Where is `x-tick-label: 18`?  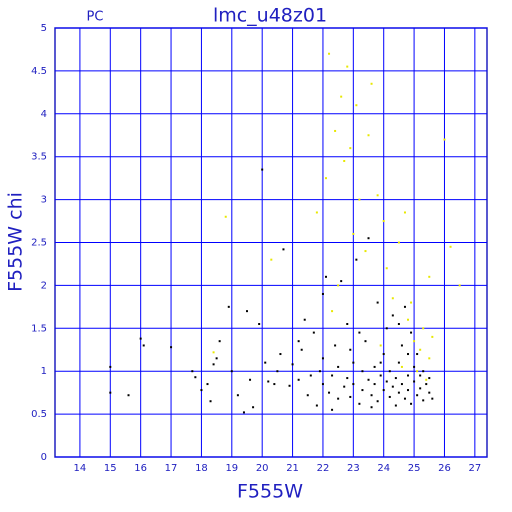
x-tick-label: 18 is located at coordinates (201, 468).